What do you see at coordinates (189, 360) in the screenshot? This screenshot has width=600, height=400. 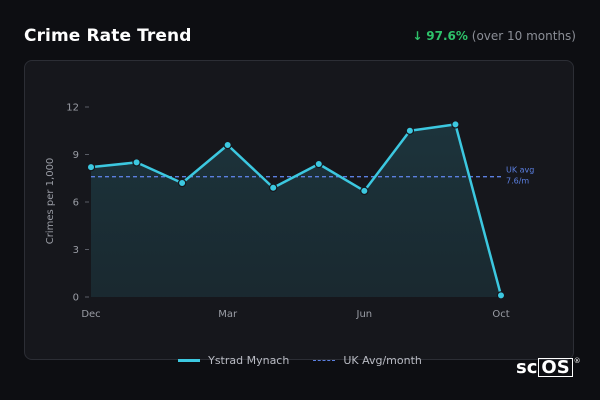 I see `legend-swatch-series` at bounding box center [189, 360].